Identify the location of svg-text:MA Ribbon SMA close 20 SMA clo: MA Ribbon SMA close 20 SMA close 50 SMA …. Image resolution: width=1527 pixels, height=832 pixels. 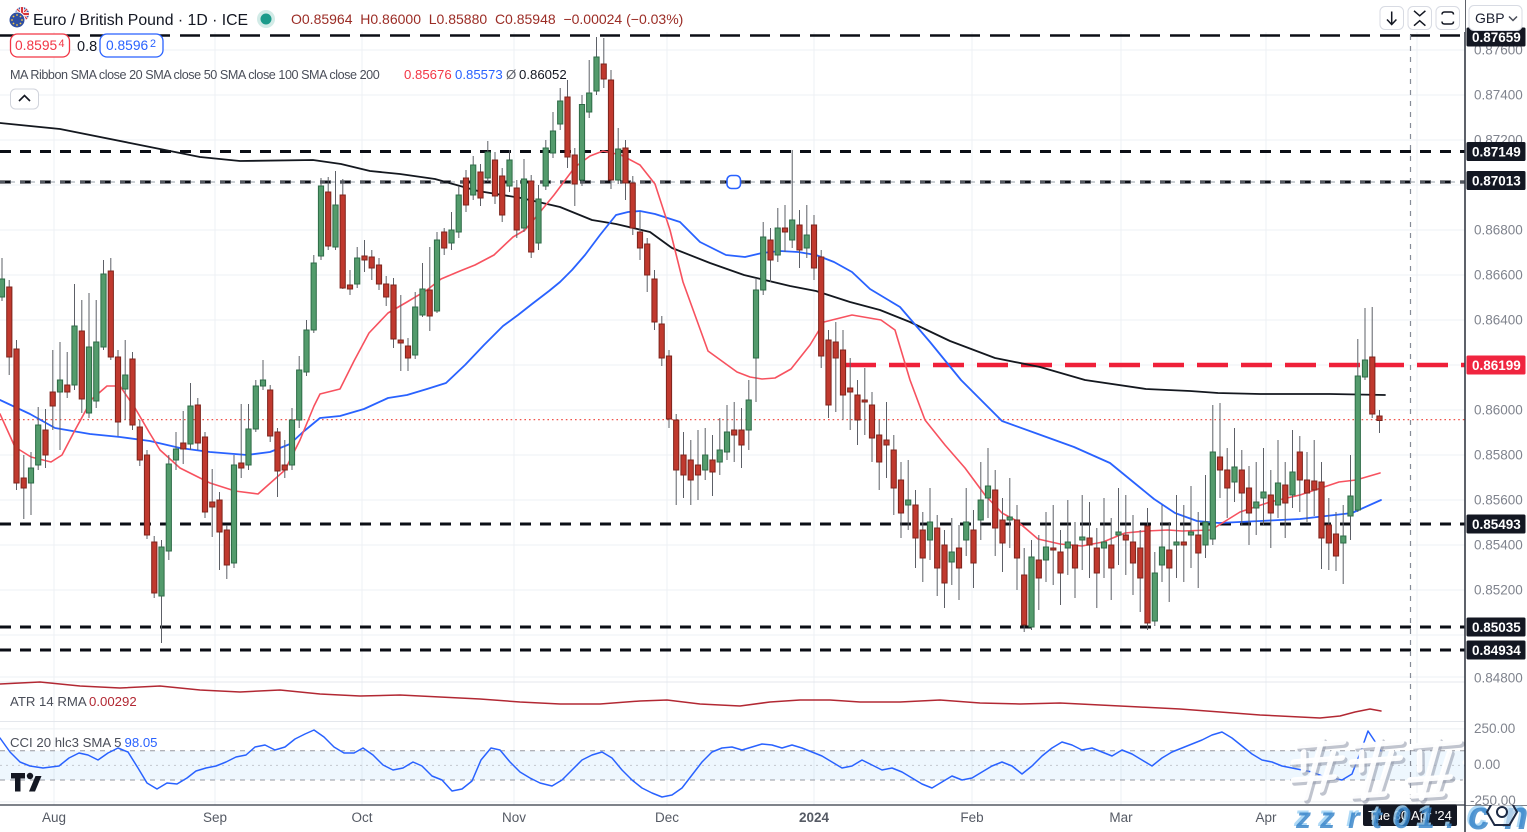
(195, 75).